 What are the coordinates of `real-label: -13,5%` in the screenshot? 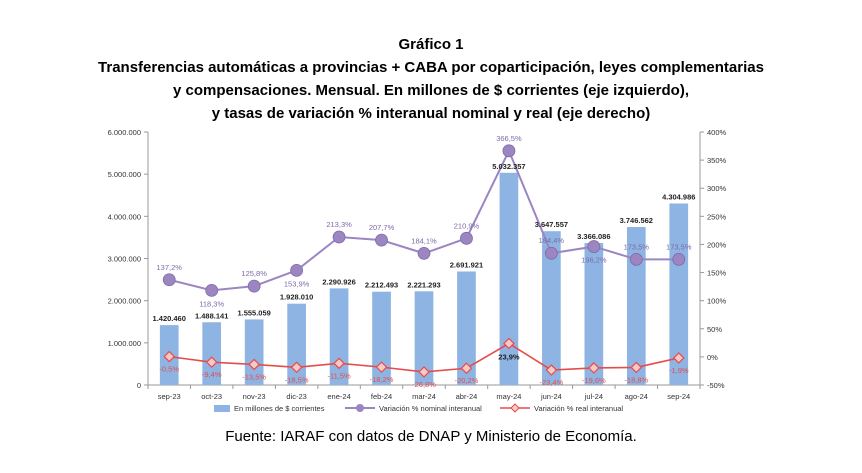 It's located at (254, 376).